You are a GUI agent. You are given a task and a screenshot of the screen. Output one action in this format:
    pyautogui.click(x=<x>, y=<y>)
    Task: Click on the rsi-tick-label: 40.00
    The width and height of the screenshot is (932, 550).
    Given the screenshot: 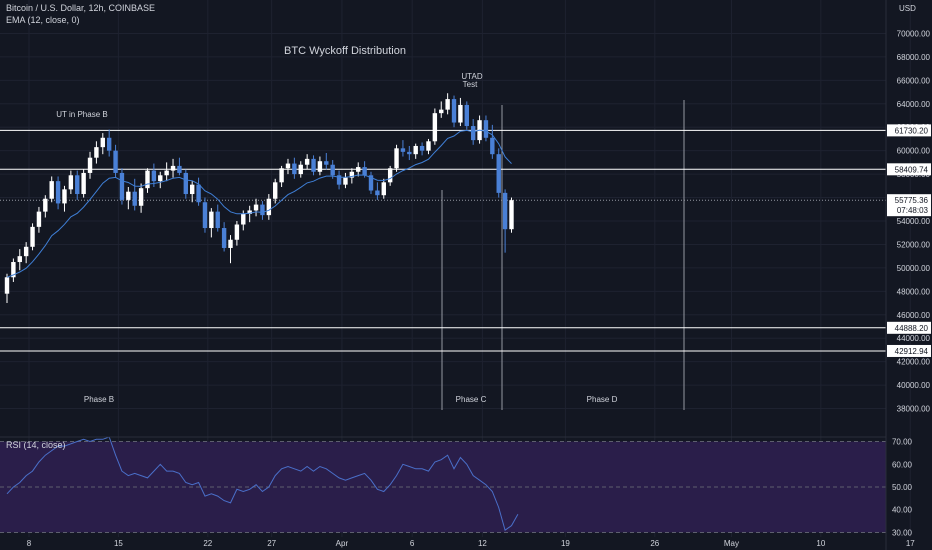 What is the action you would take?
    pyautogui.click(x=902, y=510)
    